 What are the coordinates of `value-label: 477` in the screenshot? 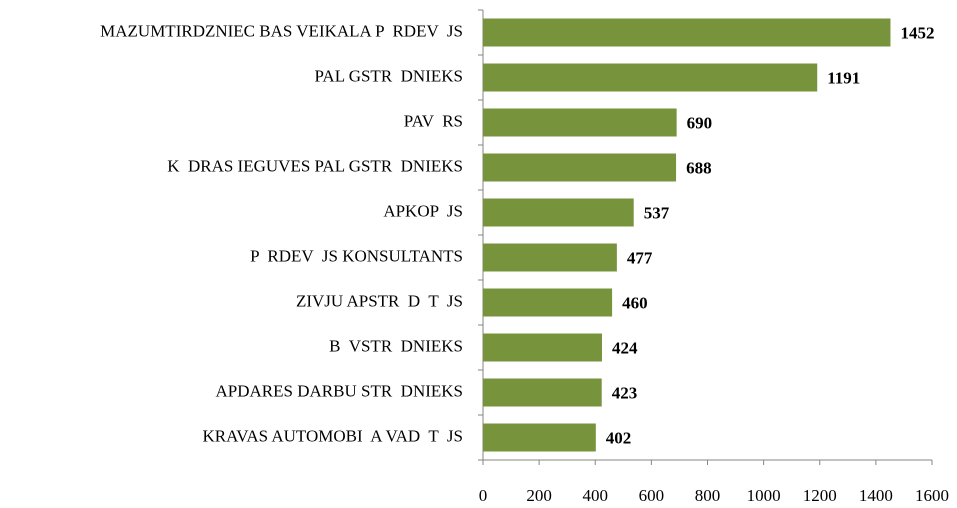 It's located at (640, 257).